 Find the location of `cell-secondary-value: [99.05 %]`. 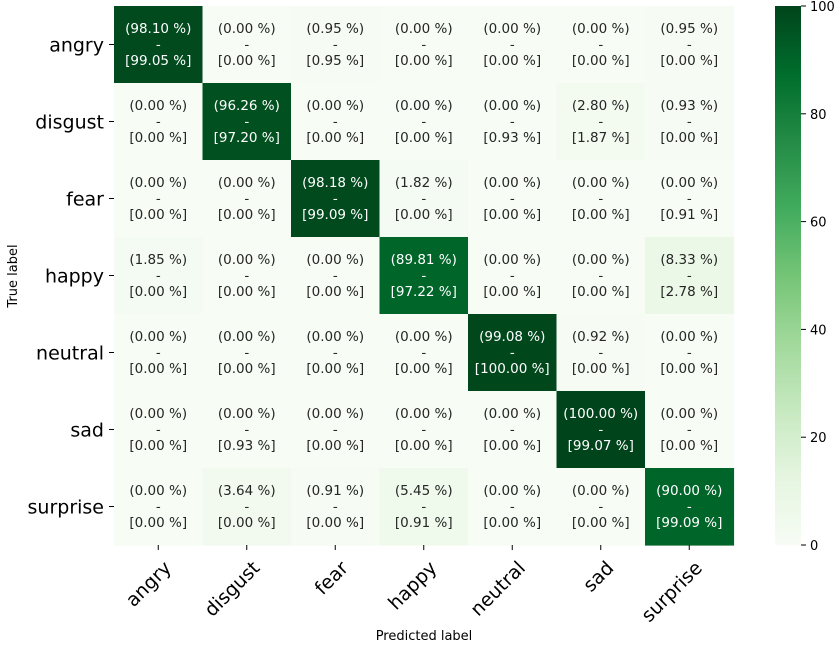

cell-secondary-value: [99.05 %] is located at coordinates (158, 61).